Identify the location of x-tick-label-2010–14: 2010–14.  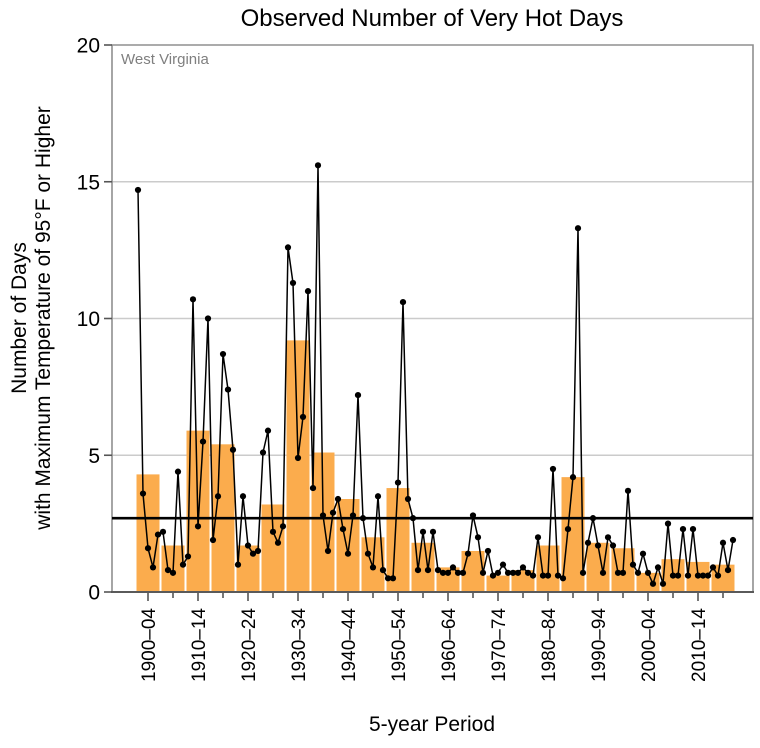
(699, 645).